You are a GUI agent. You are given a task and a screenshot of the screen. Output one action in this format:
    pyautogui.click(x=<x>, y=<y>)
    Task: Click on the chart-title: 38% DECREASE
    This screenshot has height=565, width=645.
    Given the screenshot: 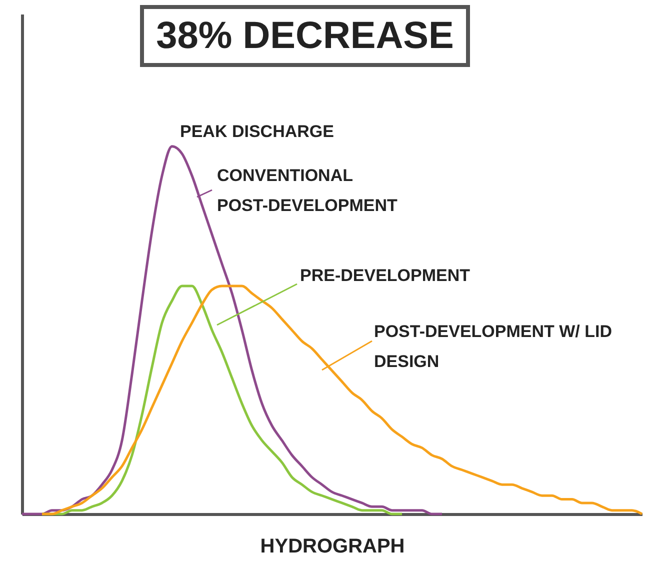 What is the action you would take?
    pyautogui.click(x=305, y=36)
    